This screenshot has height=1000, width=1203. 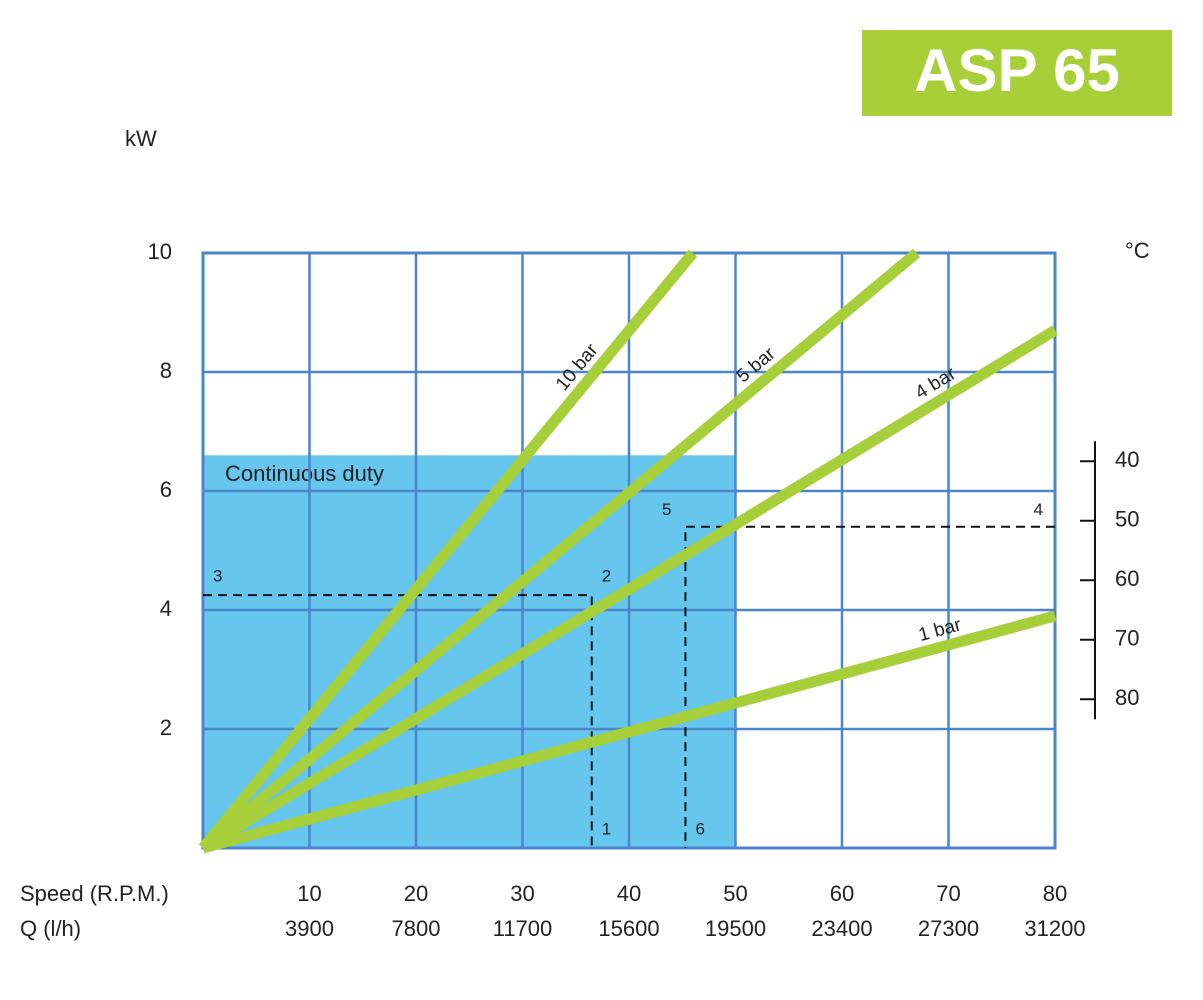 What do you see at coordinates (735, 893) in the screenshot?
I see `x-tick-label: 50` at bounding box center [735, 893].